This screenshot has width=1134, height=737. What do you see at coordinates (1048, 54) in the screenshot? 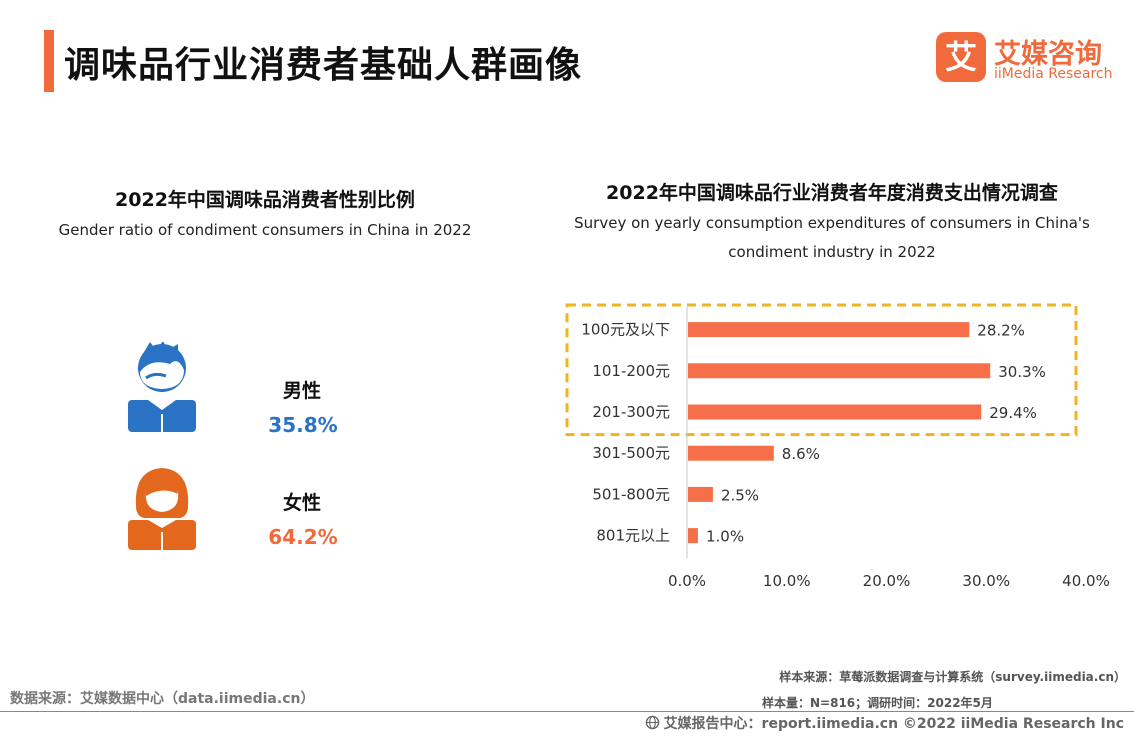
I see `brand-name-cn: 艾媒咨询` at bounding box center [1048, 54].